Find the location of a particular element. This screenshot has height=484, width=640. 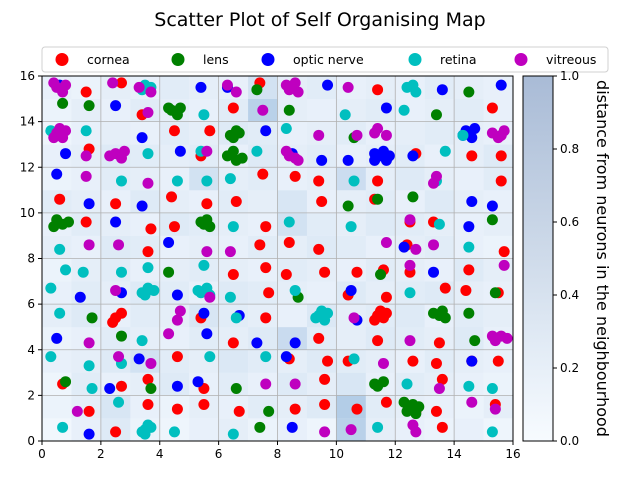

x-tick-label: 16 is located at coordinates (512, 454).